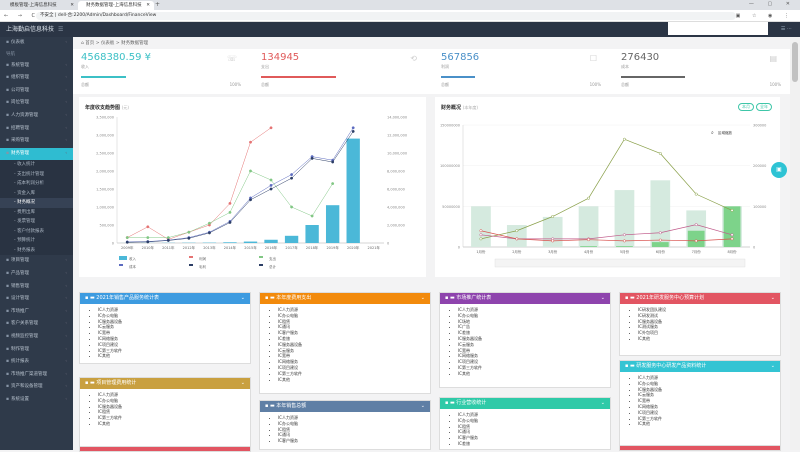 The width and height of the screenshot is (800, 452). Describe the element at coordinates (36, 213) in the screenshot. I see `sidebar-item: - 费用出库` at that location.